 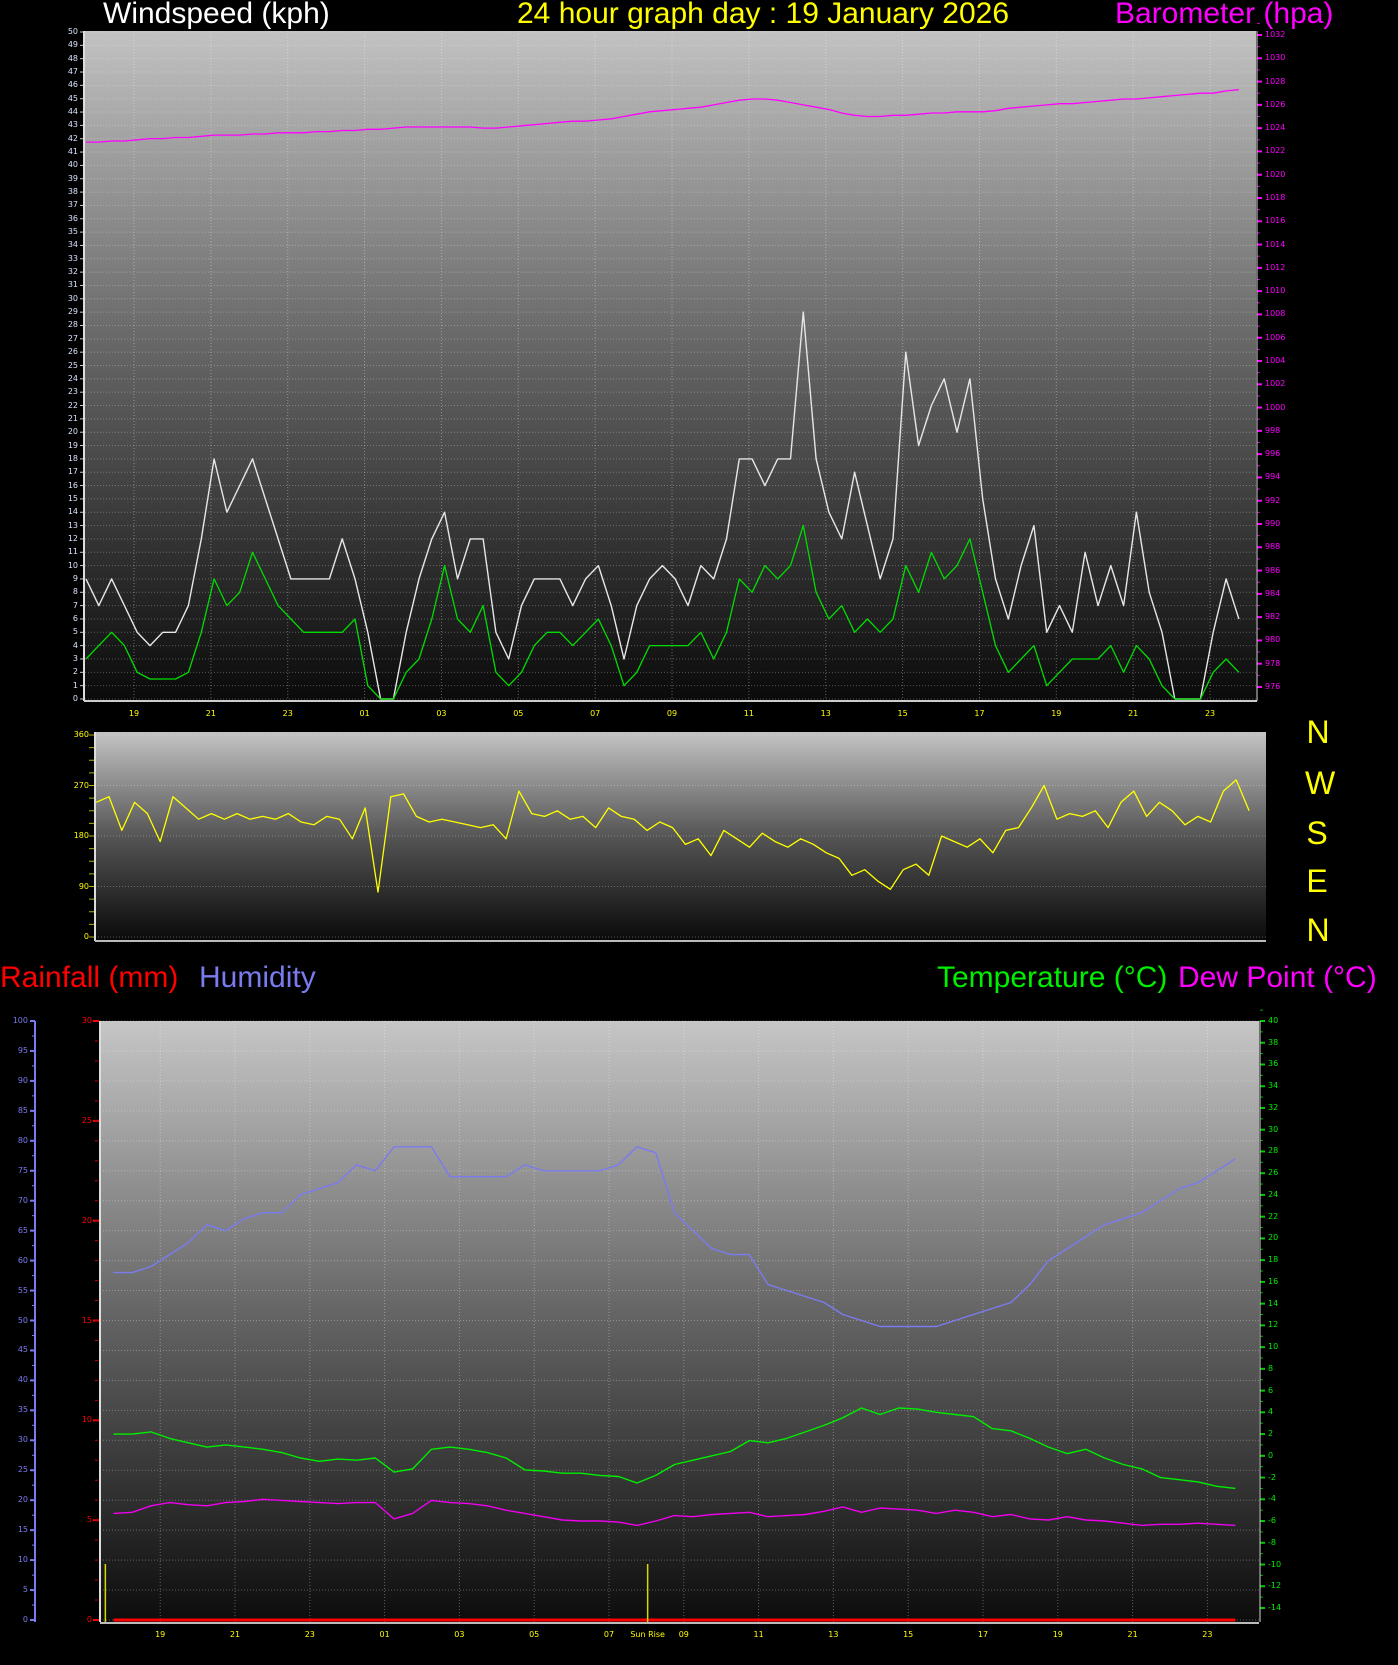 I want to click on wind-tick-label: 31, so click(x=72, y=285).